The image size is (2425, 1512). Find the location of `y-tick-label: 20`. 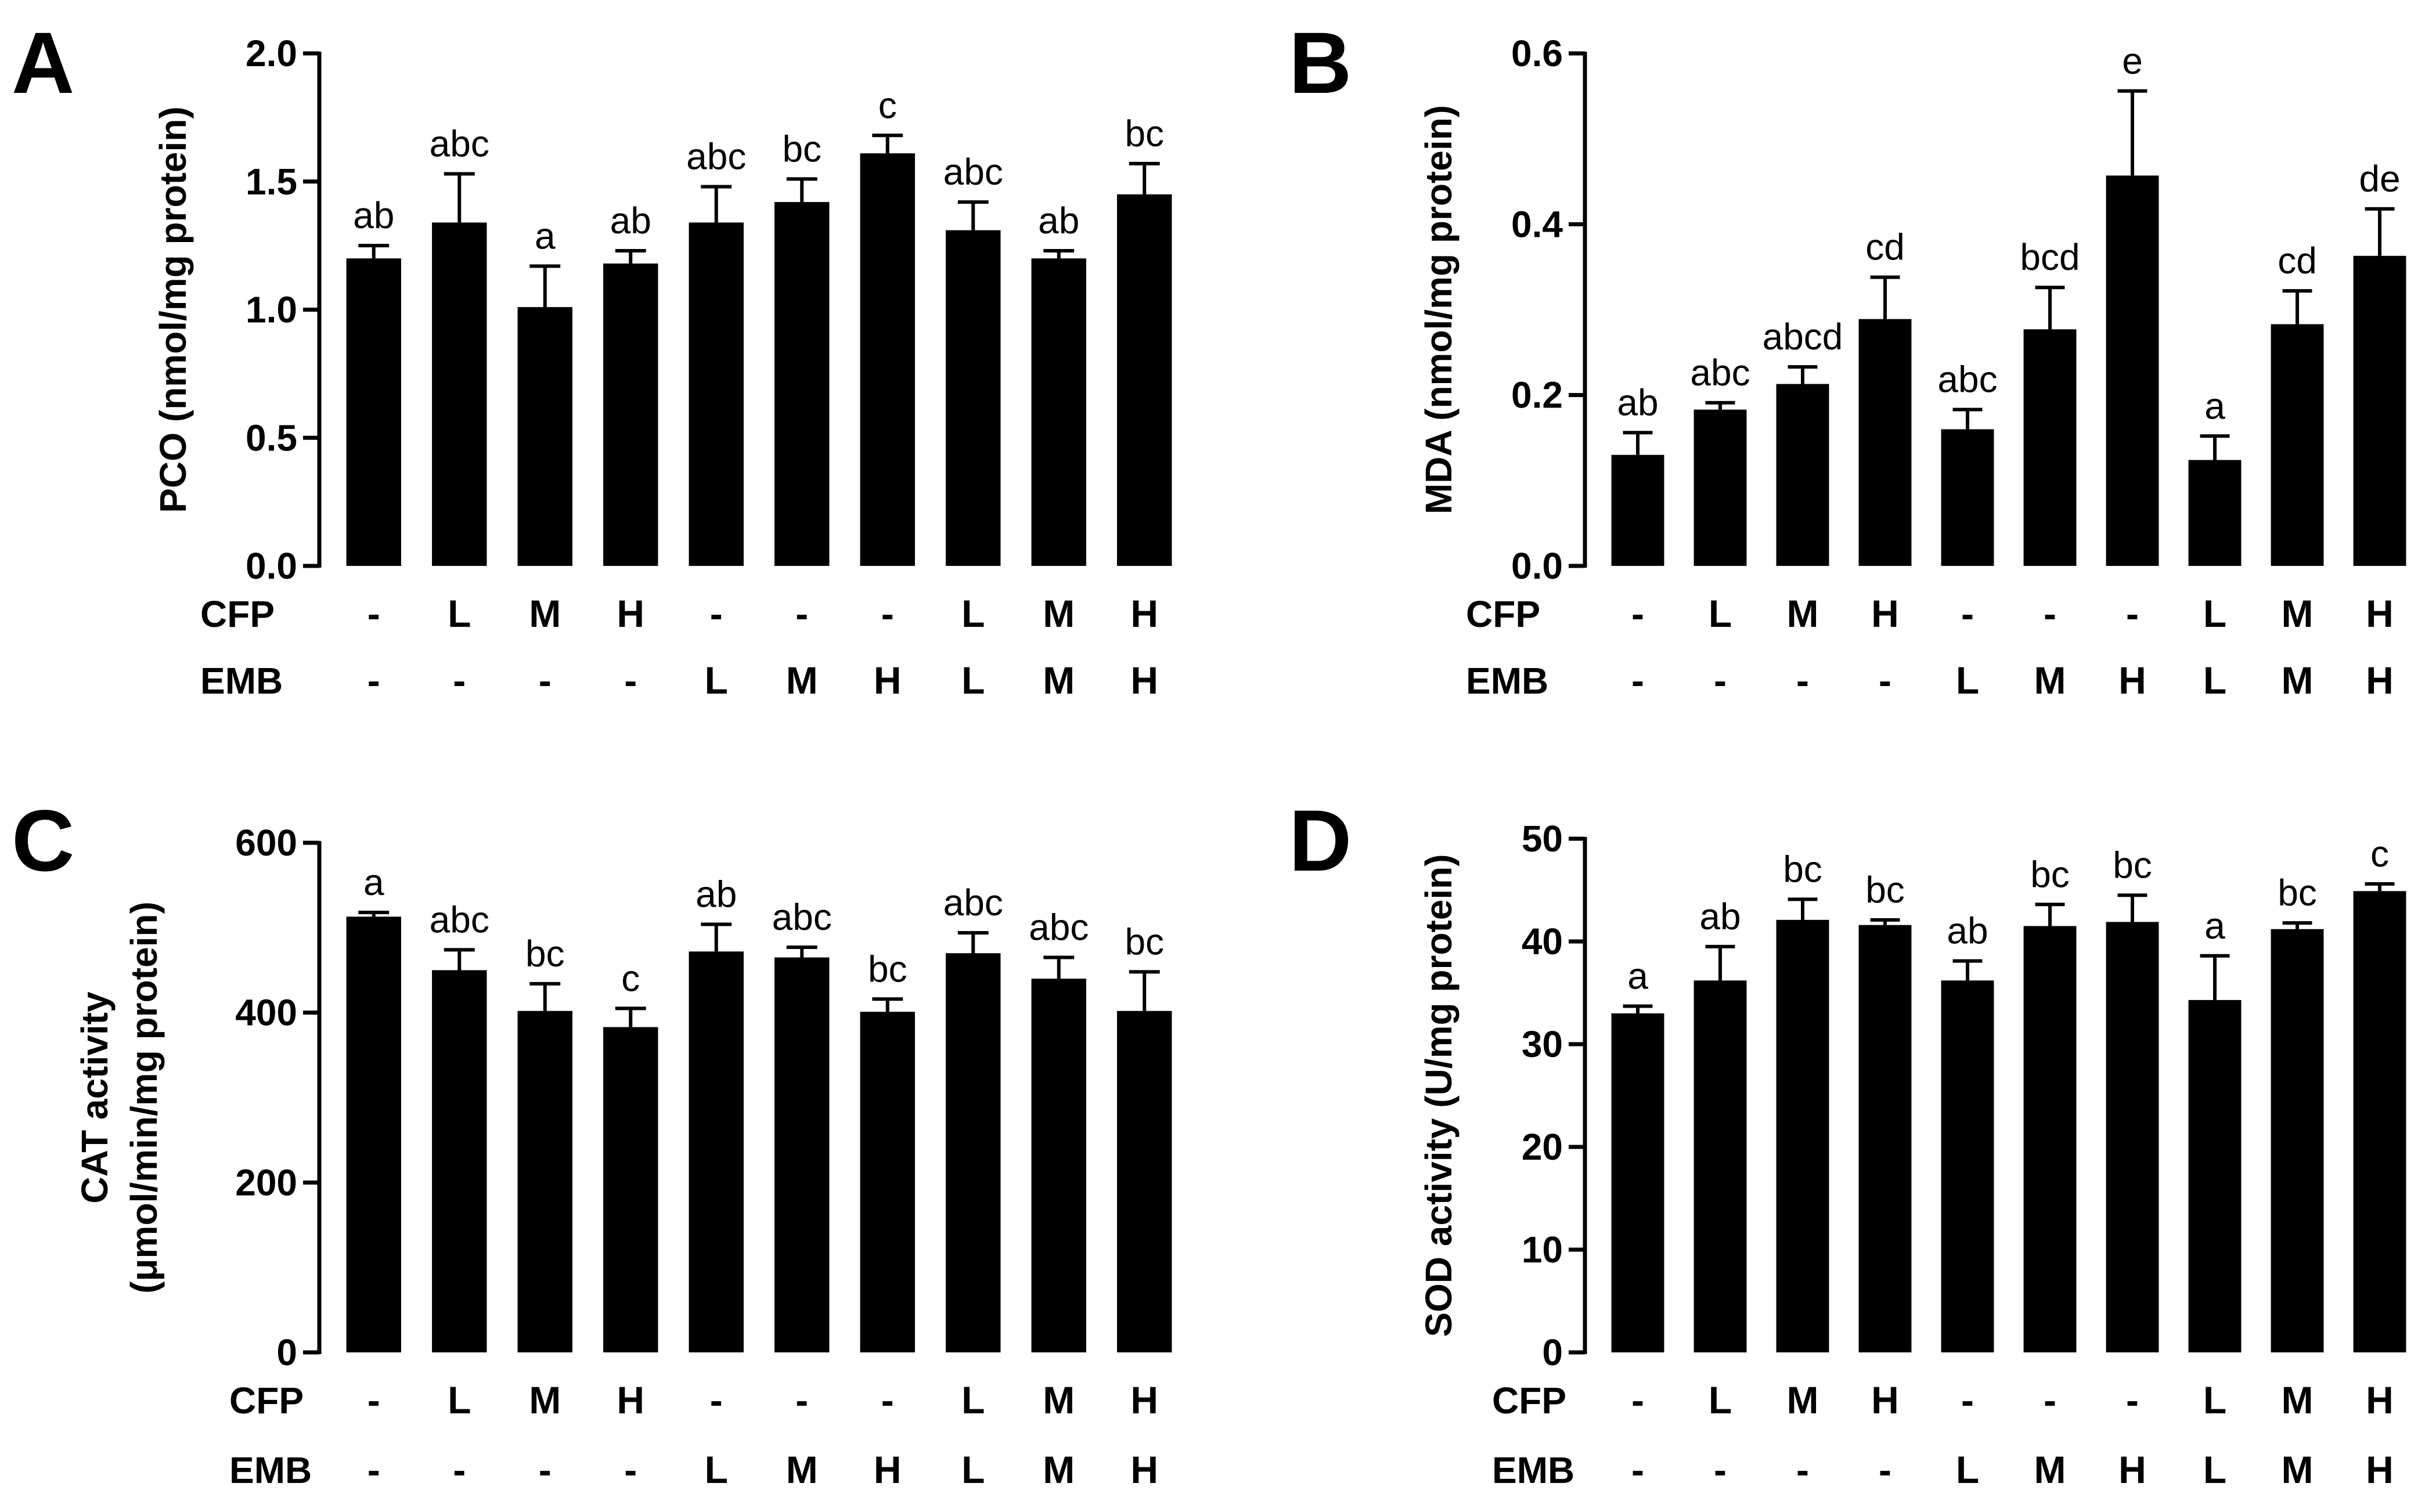

y-tick-label: 20 is located at coordinates (1542, 1147).